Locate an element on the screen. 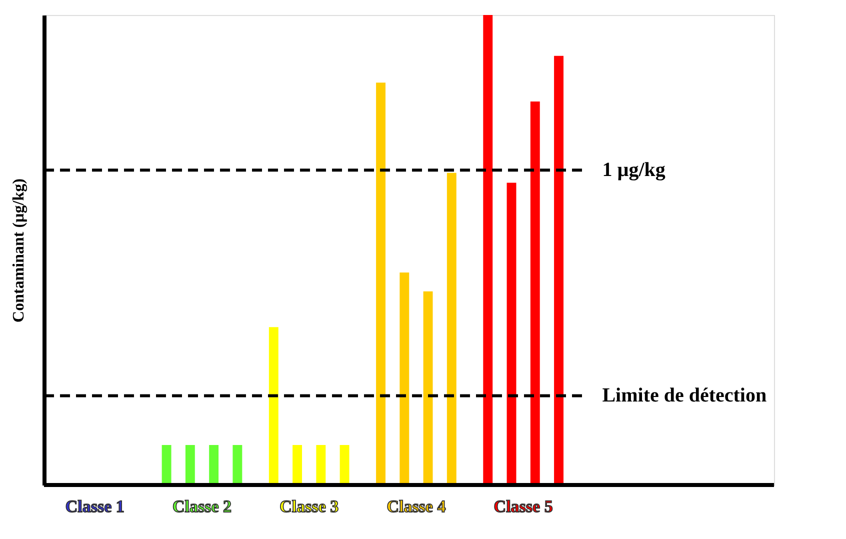 Image resolution: width=846 pixels, height=539 pixels. x-tick-label: Classe 2 is located at coordinates (202, 506).